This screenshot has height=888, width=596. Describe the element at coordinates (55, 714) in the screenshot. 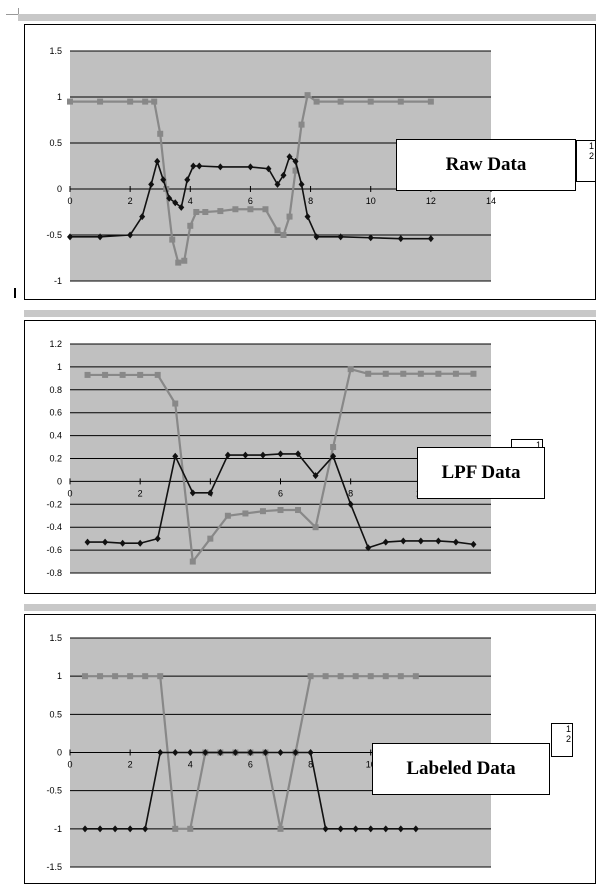

I see `y-tick-label: 0.5` at that location.